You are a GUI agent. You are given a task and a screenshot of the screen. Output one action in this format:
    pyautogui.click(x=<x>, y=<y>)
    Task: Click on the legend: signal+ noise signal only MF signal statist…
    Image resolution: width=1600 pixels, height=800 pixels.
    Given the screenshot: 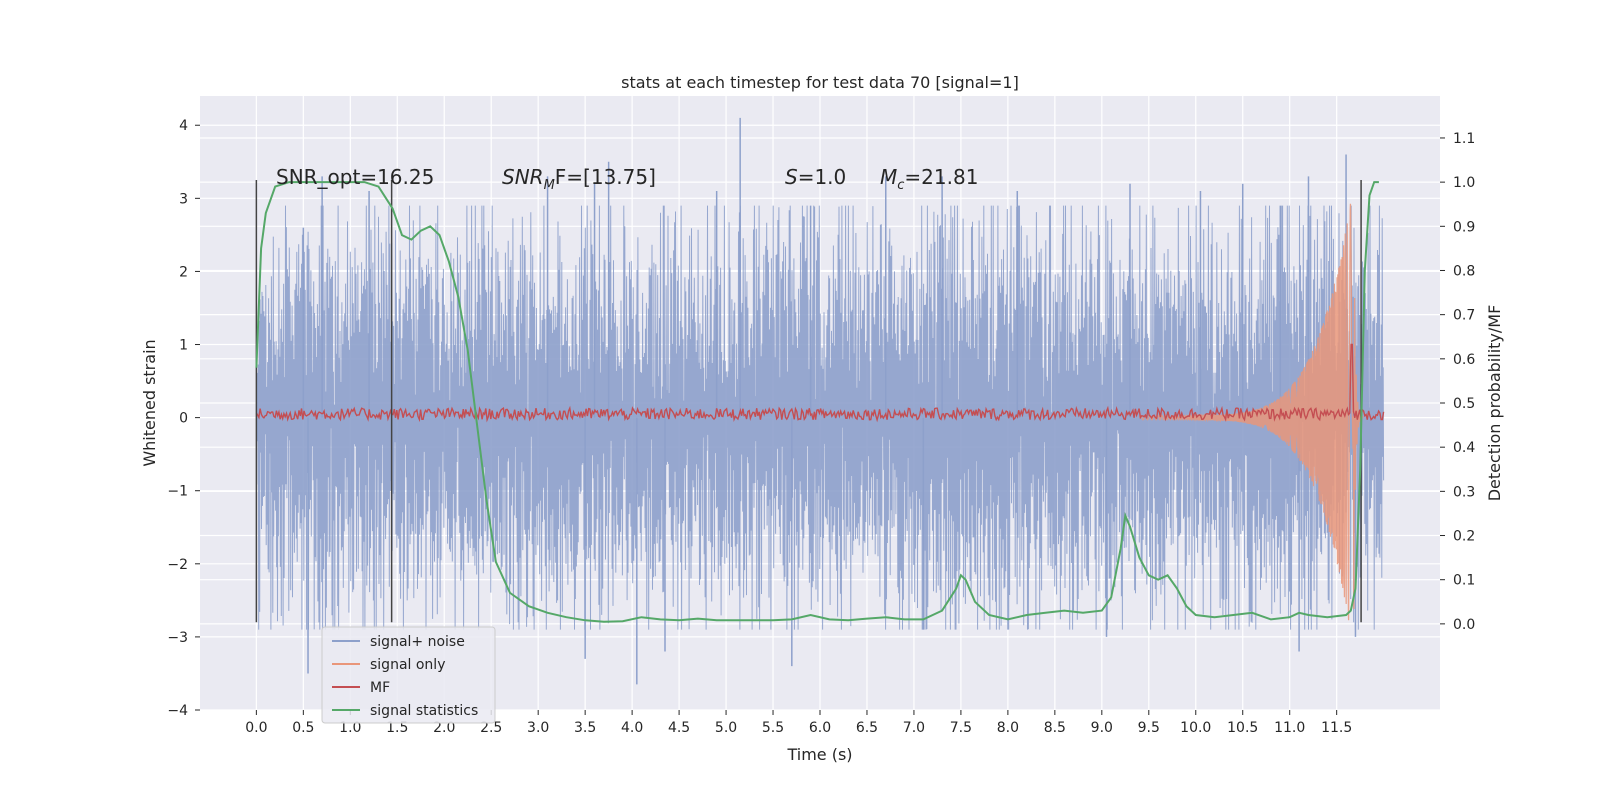 What is the action you would take?
    pyautogui.click(x=408, y=675)
    